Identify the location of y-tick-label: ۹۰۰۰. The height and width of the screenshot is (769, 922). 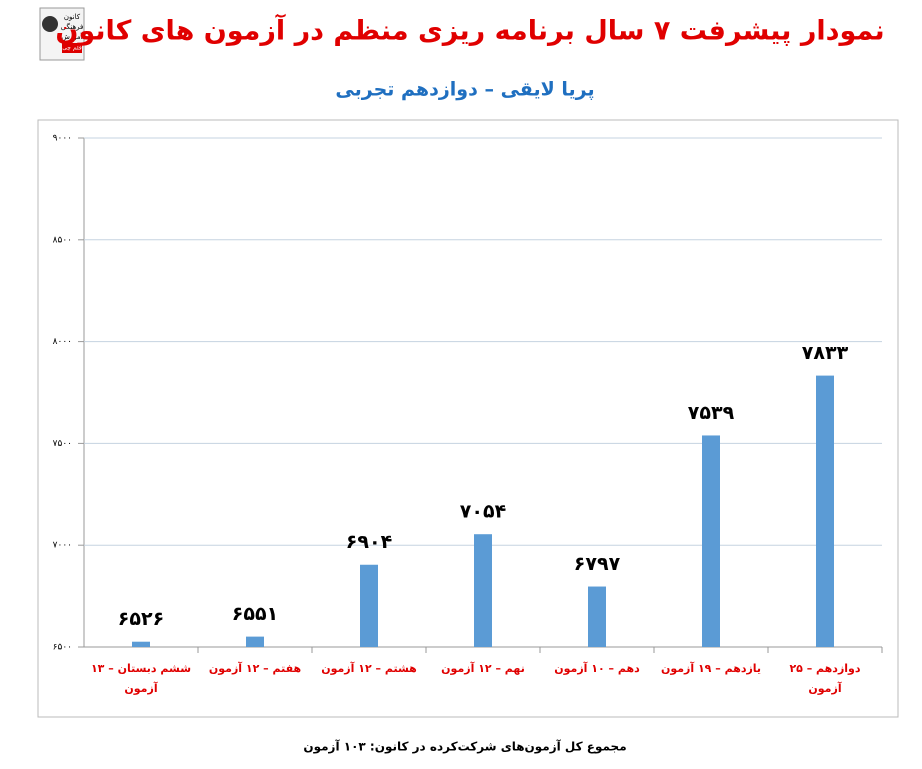
(62, 139).